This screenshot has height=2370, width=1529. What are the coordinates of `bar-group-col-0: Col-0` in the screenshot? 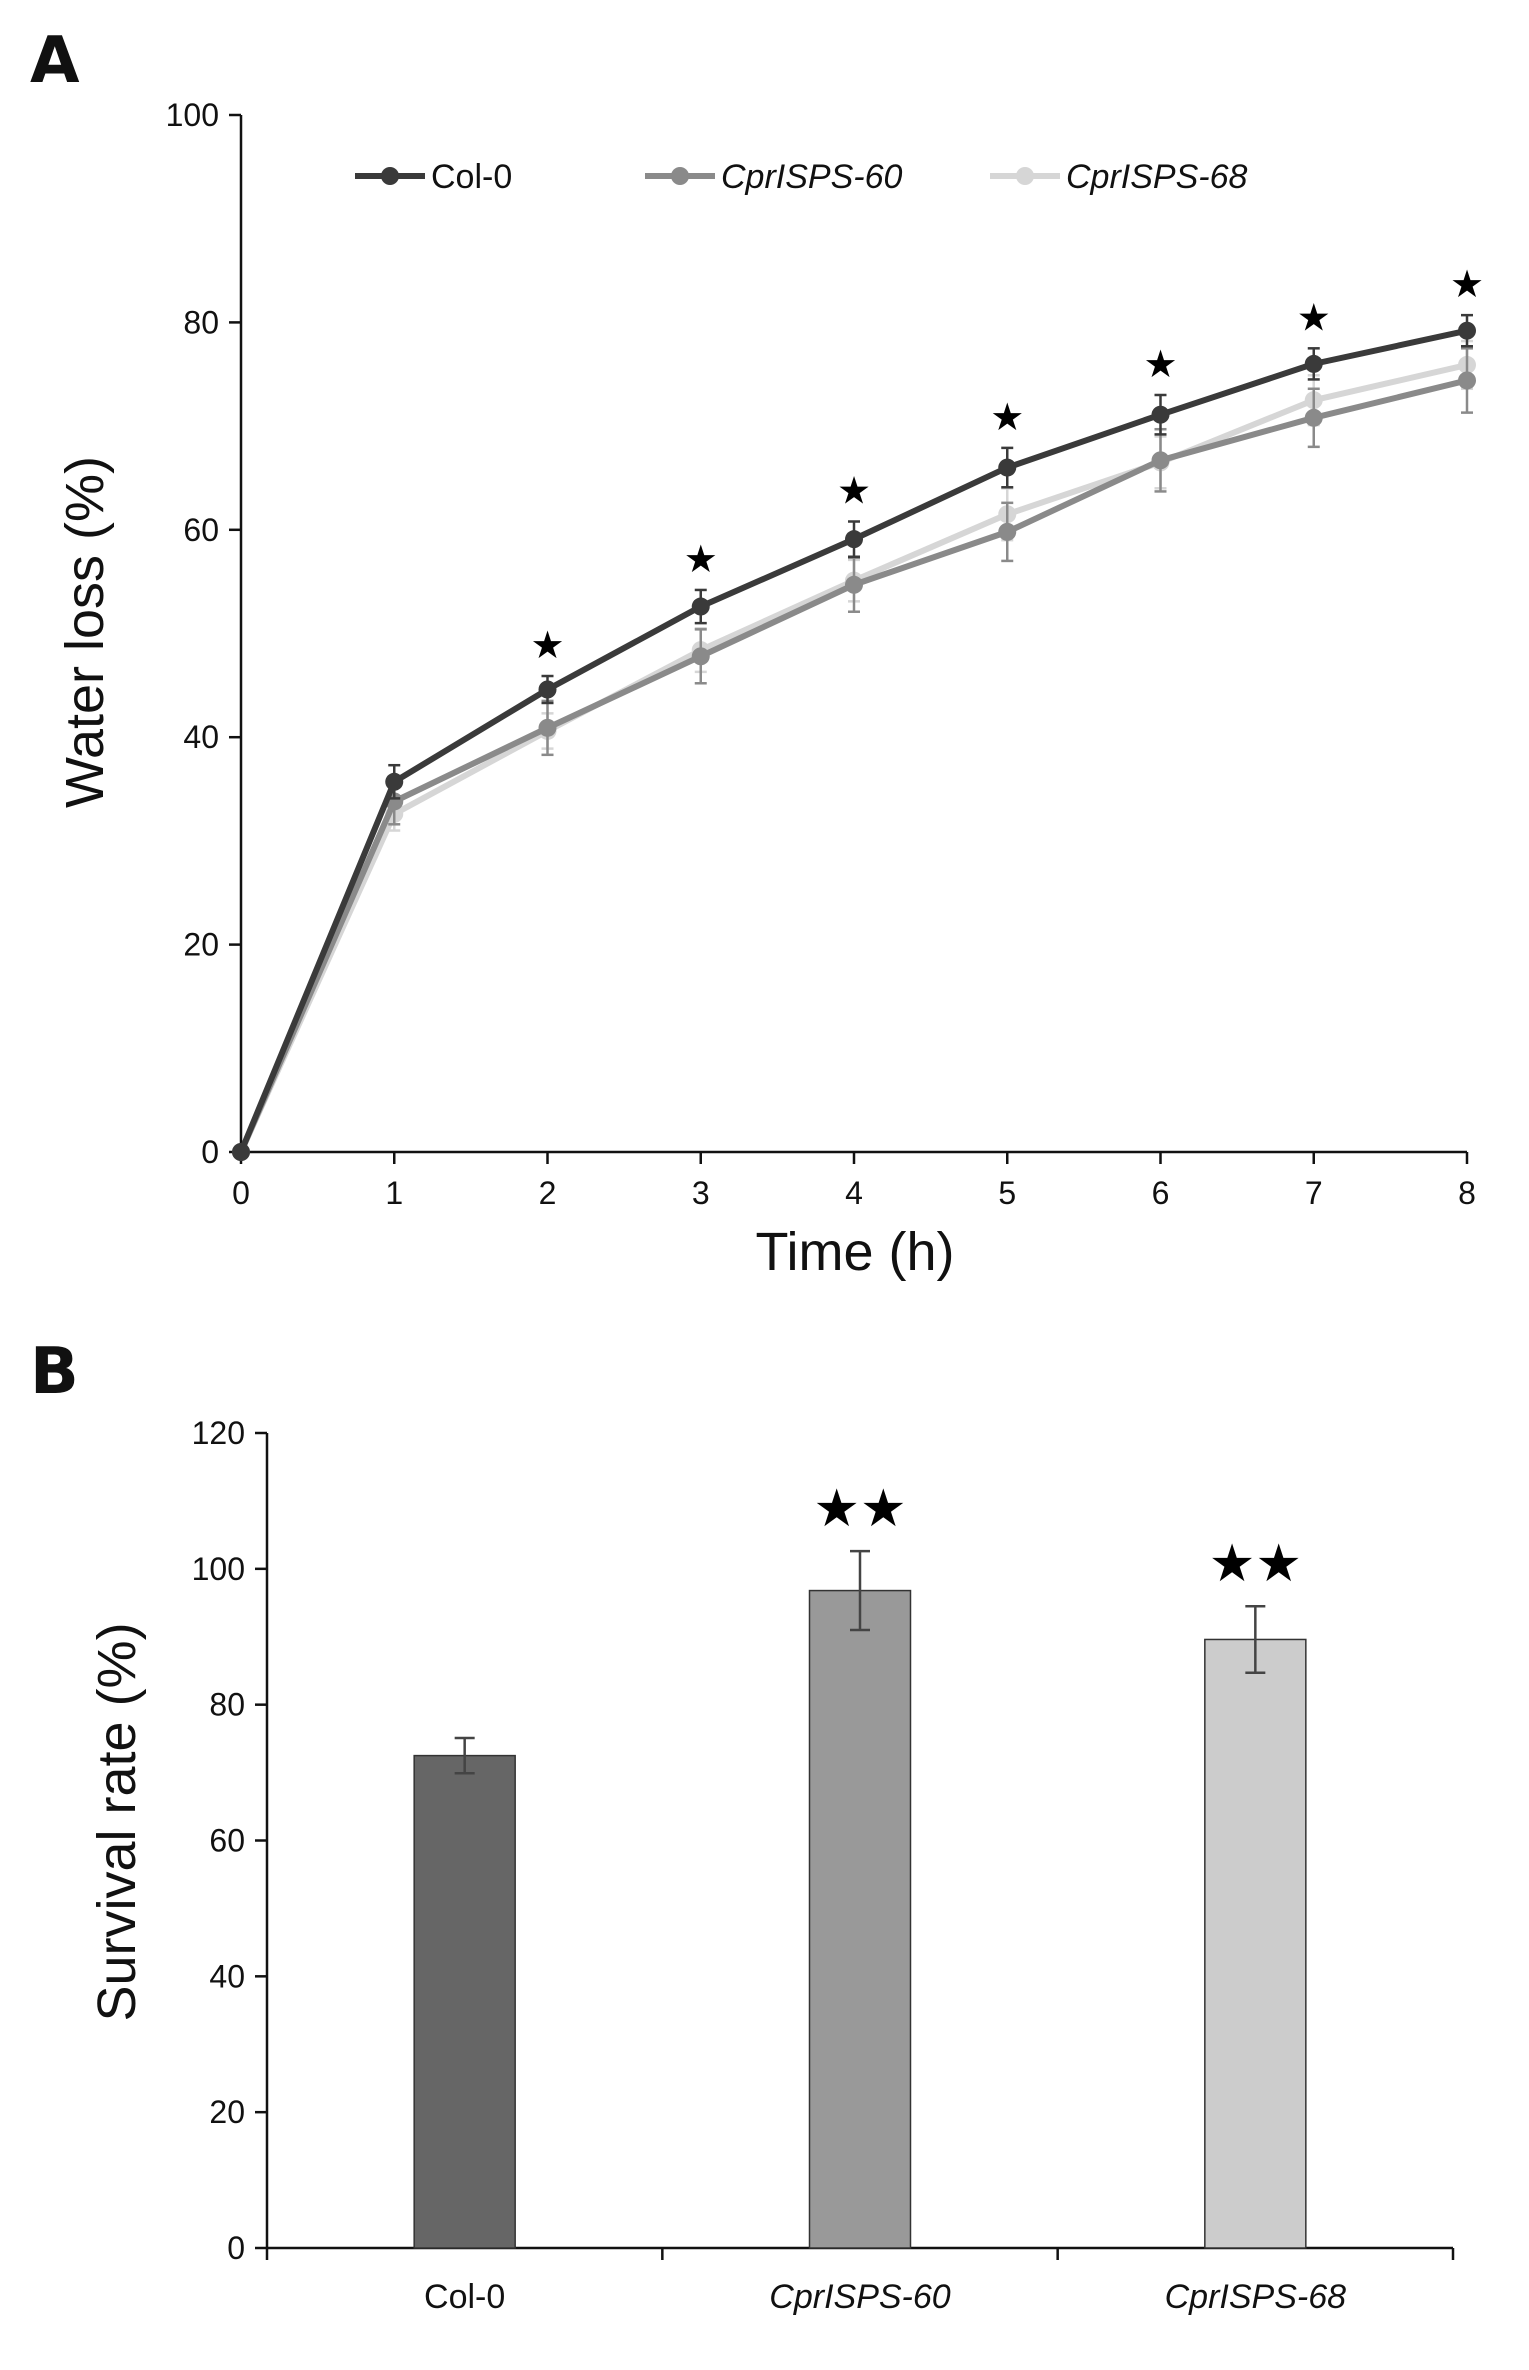 It's located at (464, 2026).